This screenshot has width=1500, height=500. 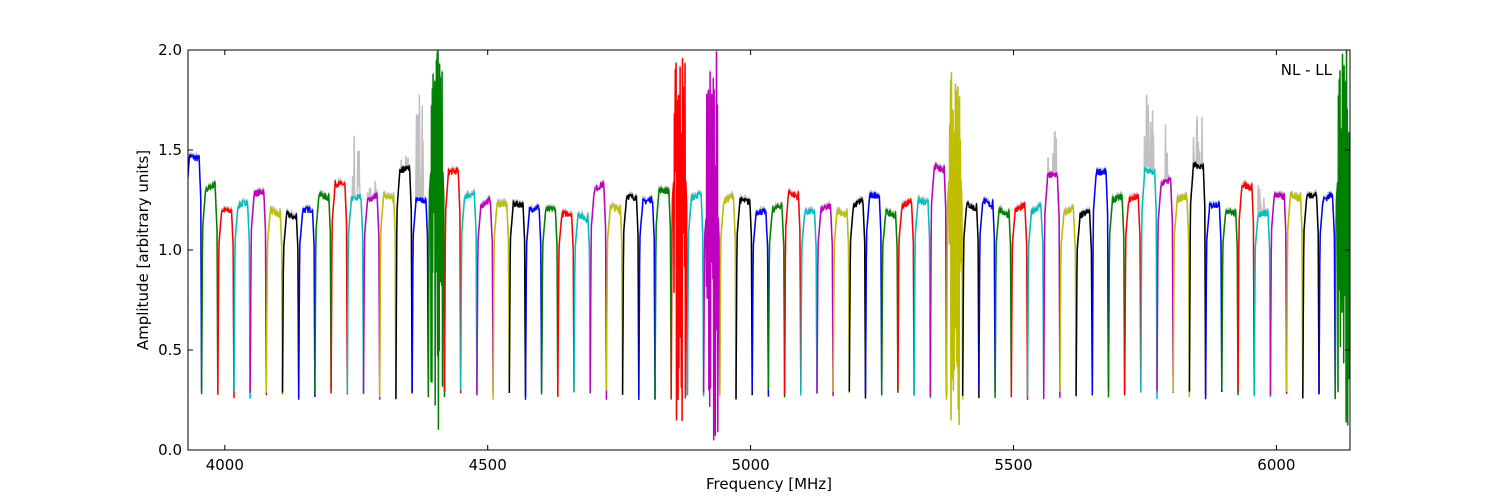 I want to click on y-tick-label: 0.0, so click(x=170, y=450).